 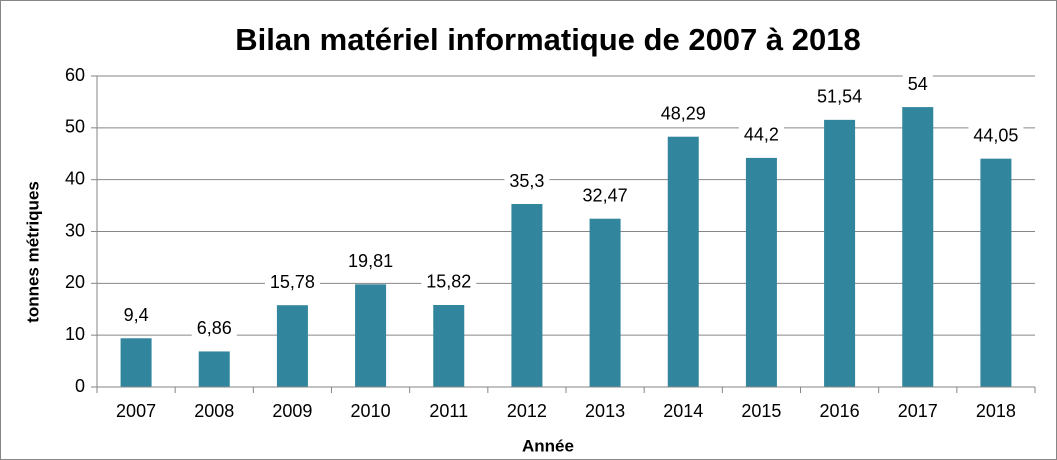 I want to click on x-tick-label: 2007, so click(x=136, y=411).